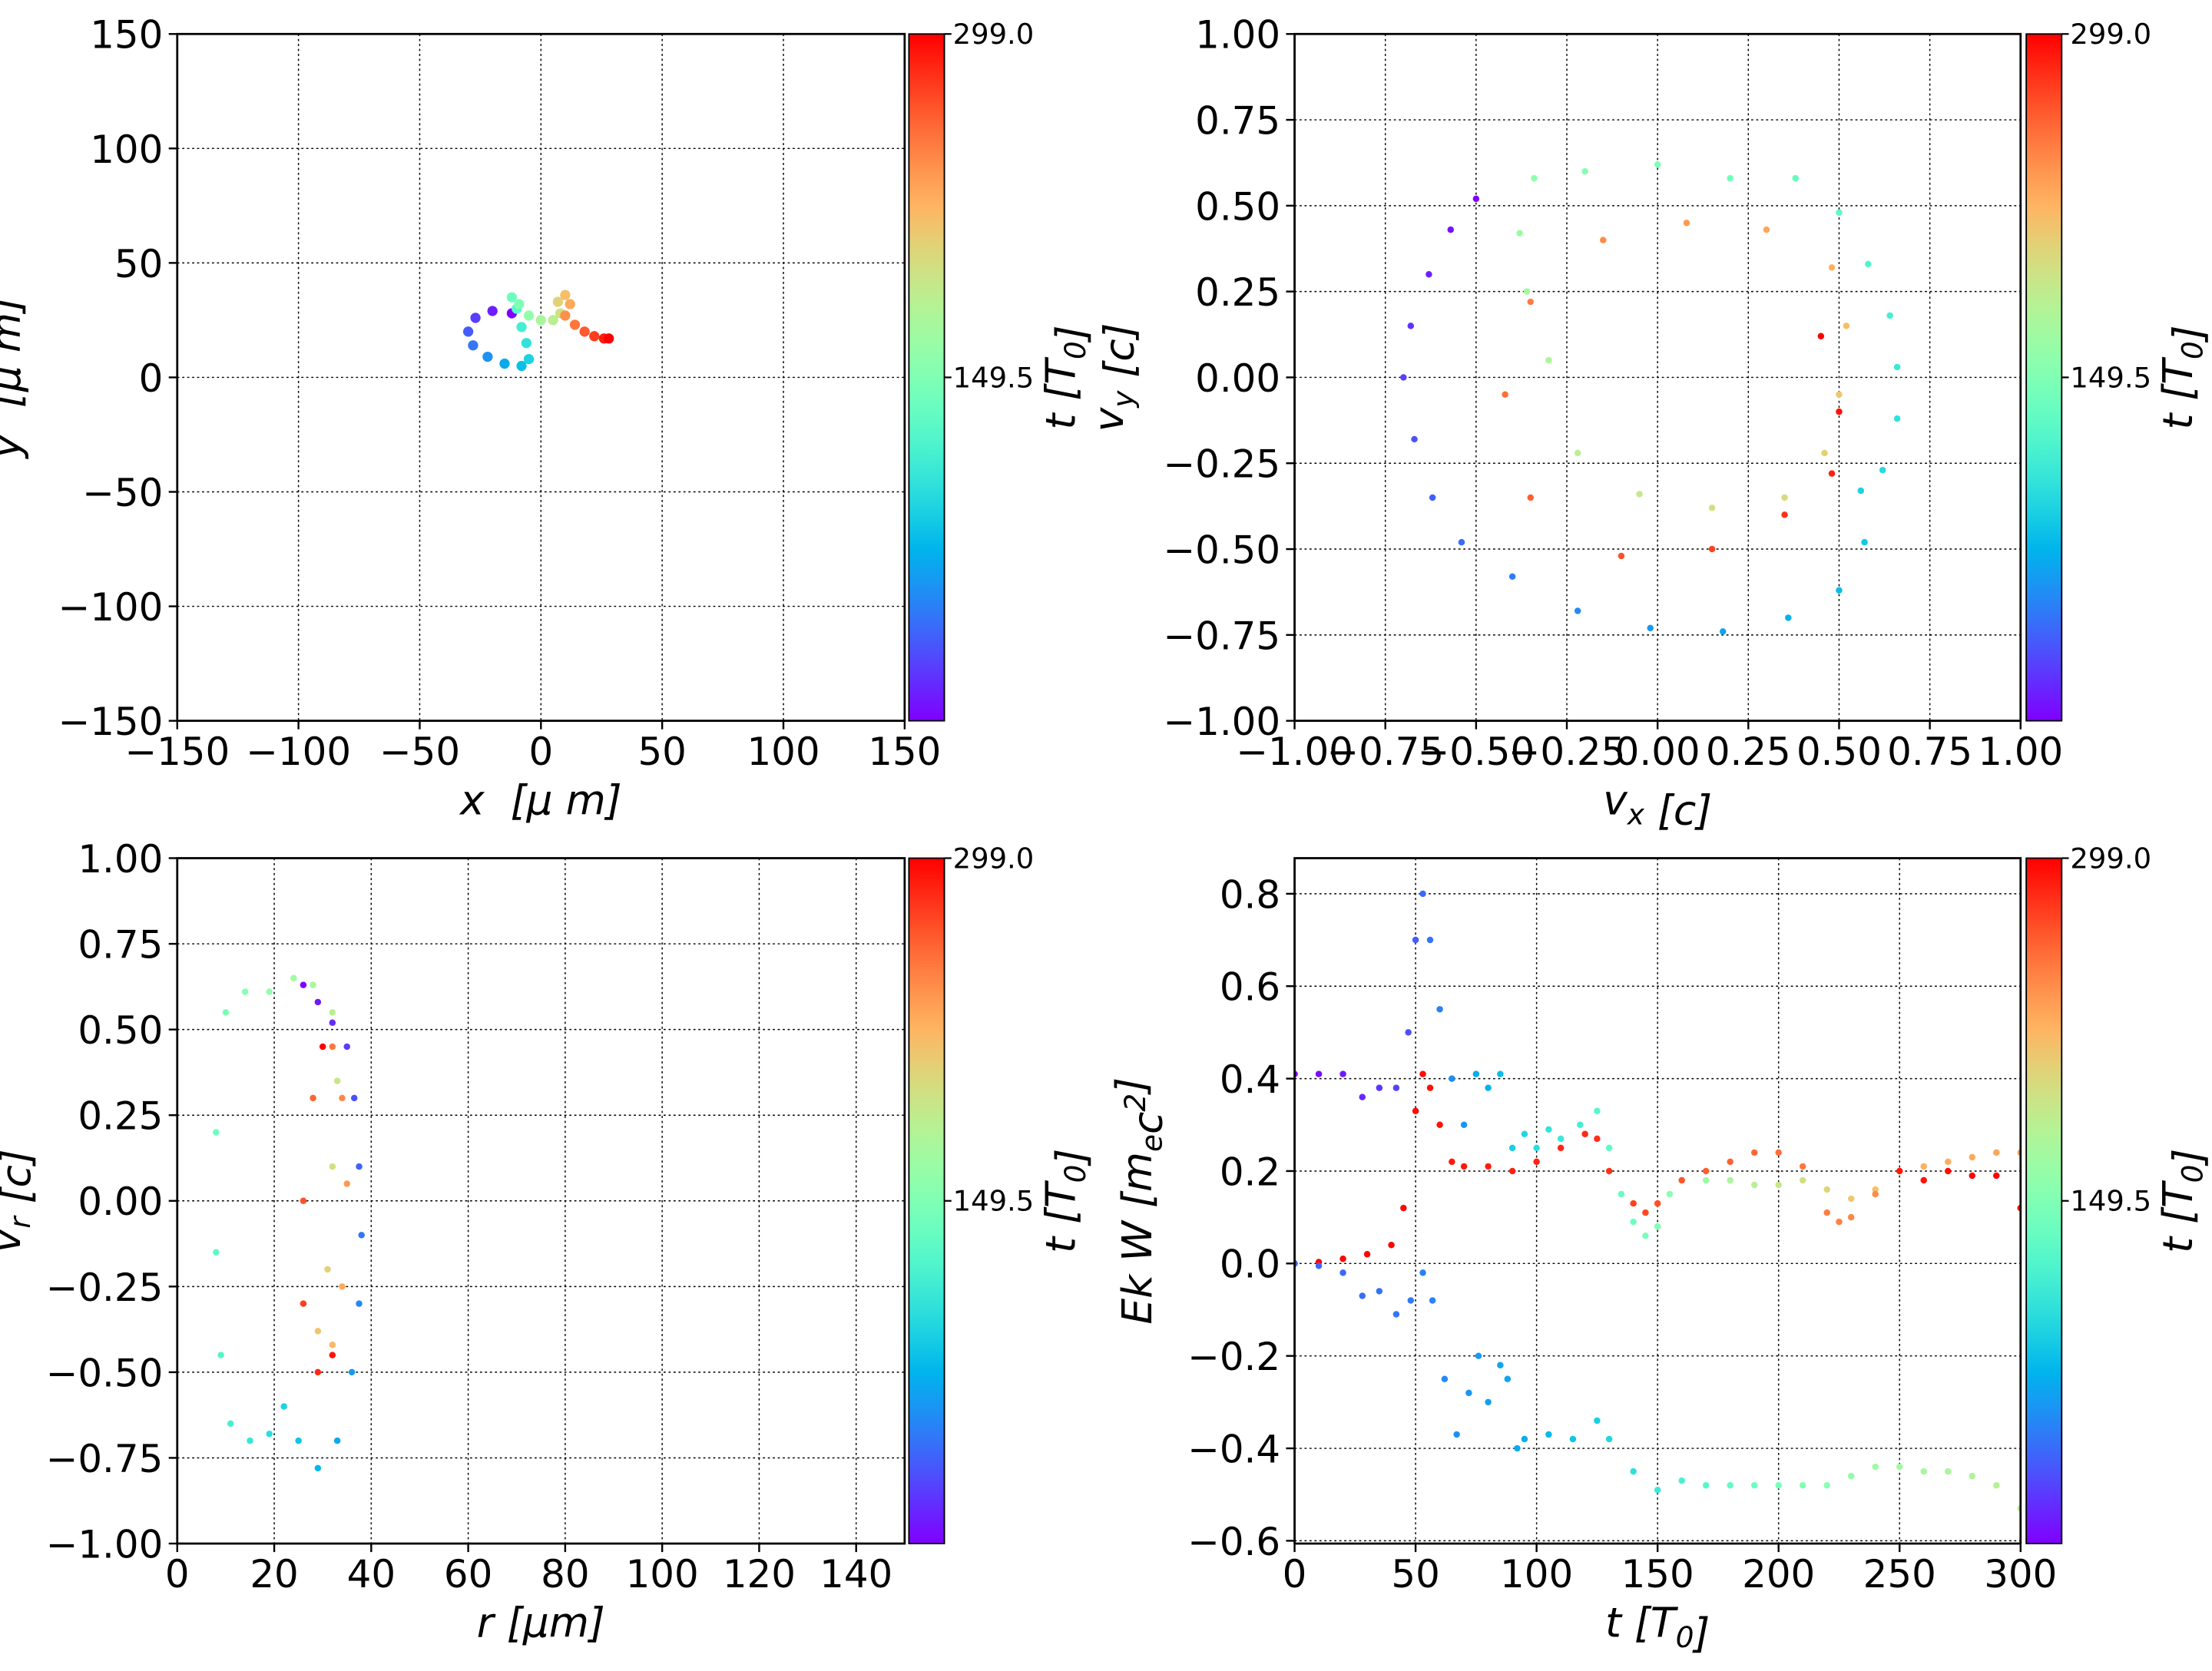 This screenshot has height=1671, width=2212. What do you see at coordinates (1748, 752) in the screenshot?
I see `x-tick-label: 0.25` at bounding box center [1748, 752].